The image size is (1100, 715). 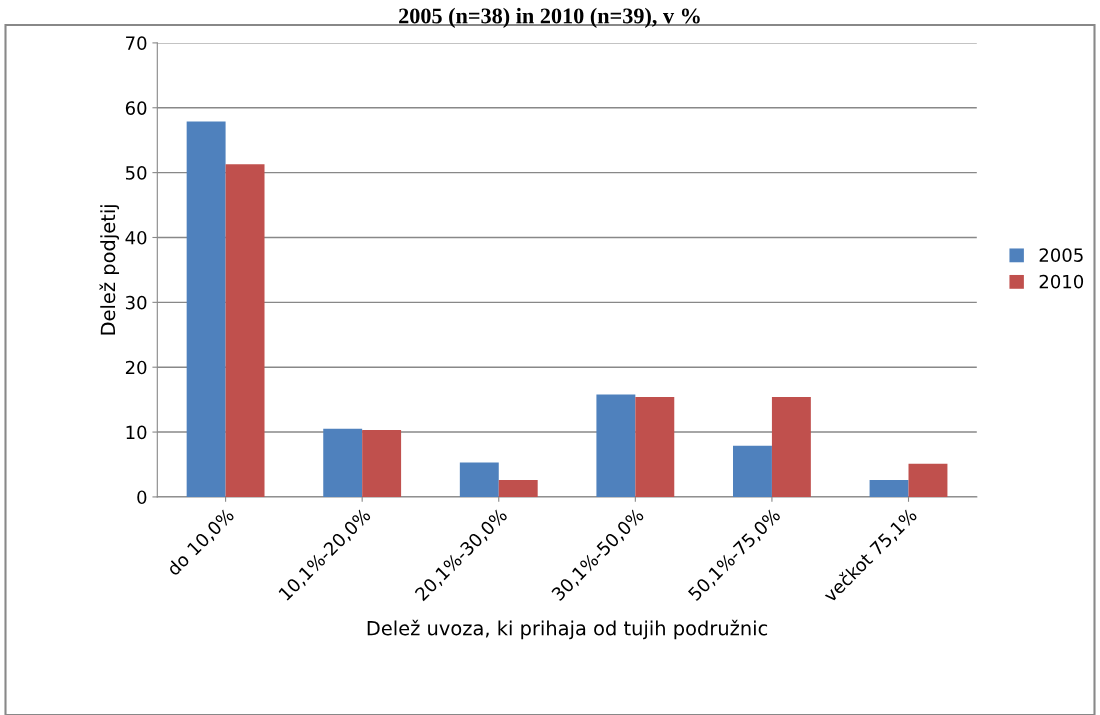 I want to click on y-tick-label: 10, so click(x=136, y=432).